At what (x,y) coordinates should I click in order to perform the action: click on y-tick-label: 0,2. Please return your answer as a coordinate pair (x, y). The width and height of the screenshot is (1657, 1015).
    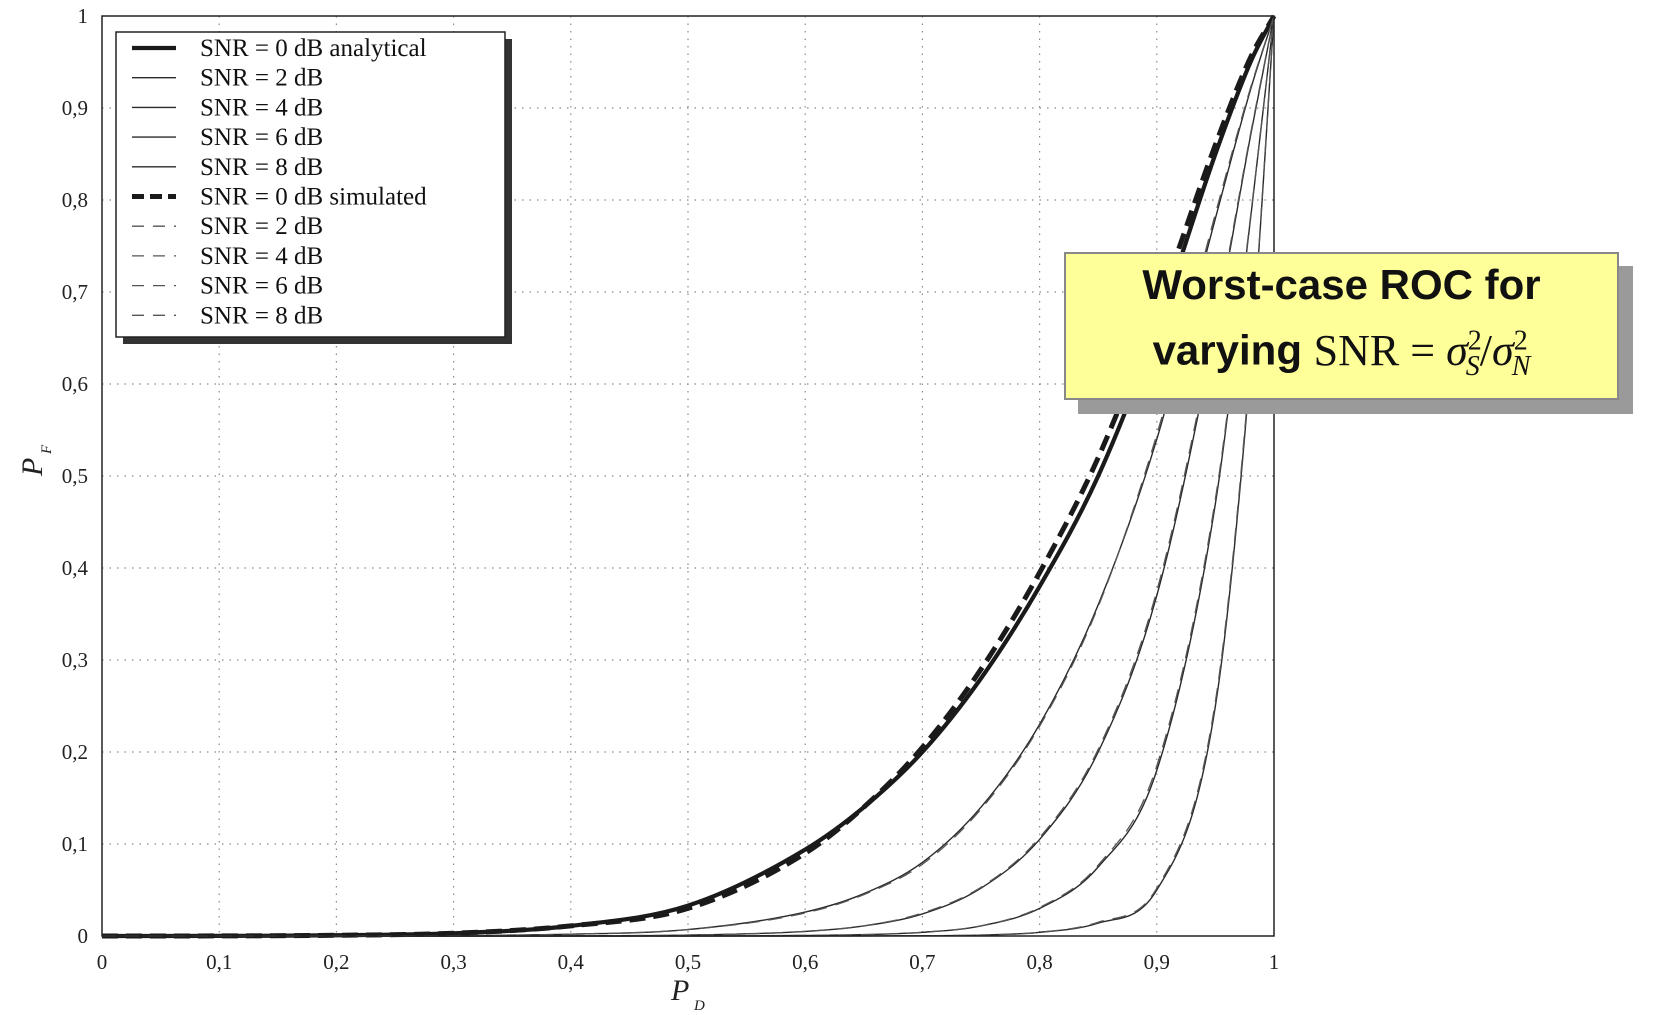
    Looking at the image, I should click on (75, 752).